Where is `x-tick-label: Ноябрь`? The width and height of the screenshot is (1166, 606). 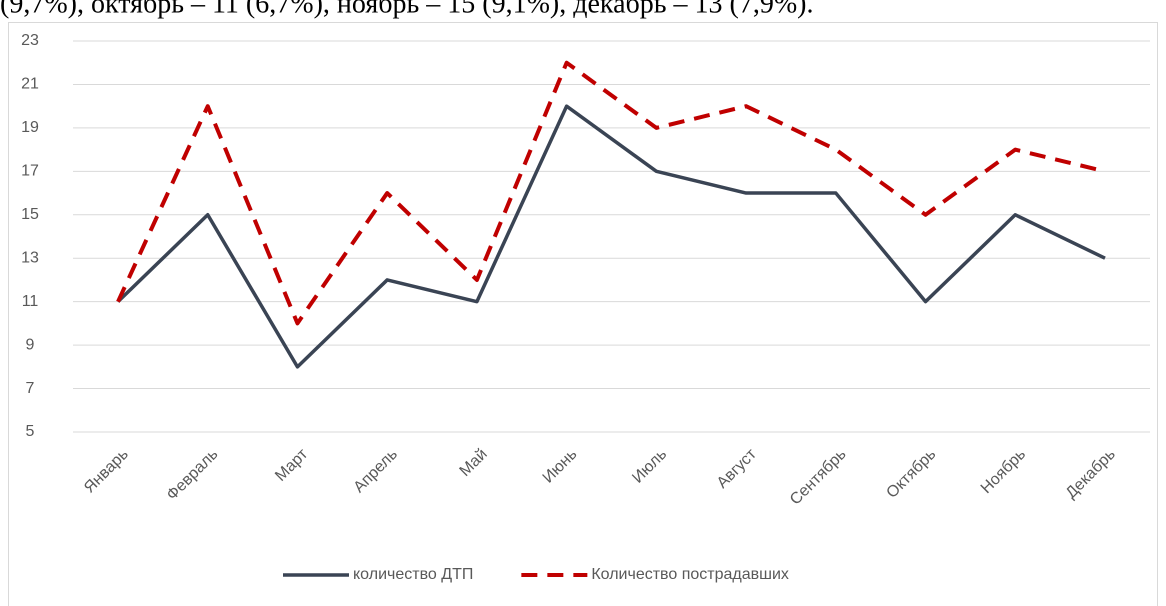
x-tick-label: Ноябрь is located at coordinates (1003, 471).